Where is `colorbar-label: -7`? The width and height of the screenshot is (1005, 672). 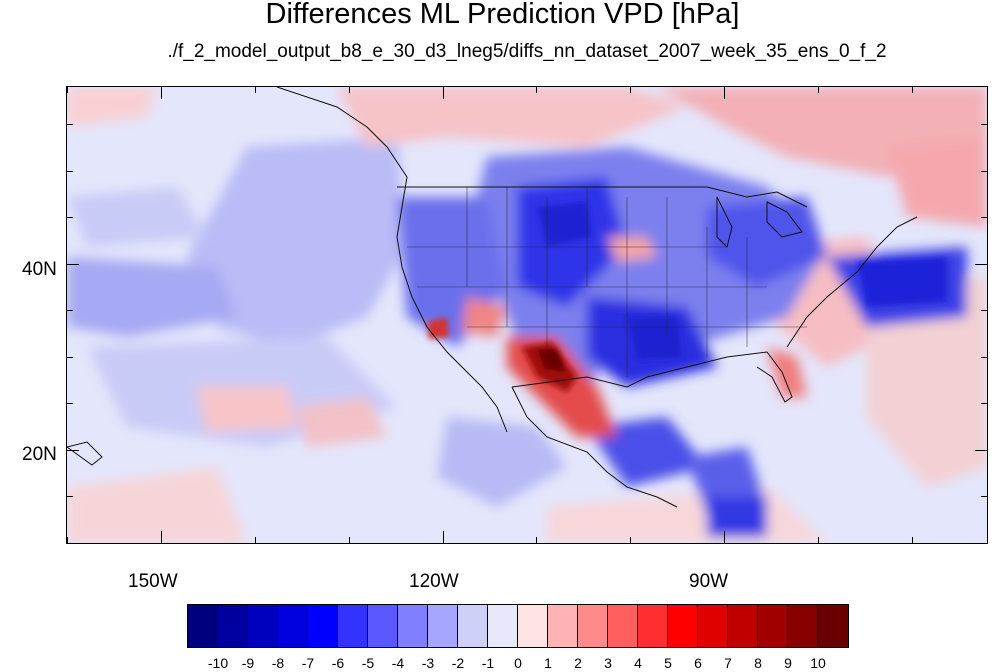
colorbar-label: -7 is located at coordinates (308, 663).